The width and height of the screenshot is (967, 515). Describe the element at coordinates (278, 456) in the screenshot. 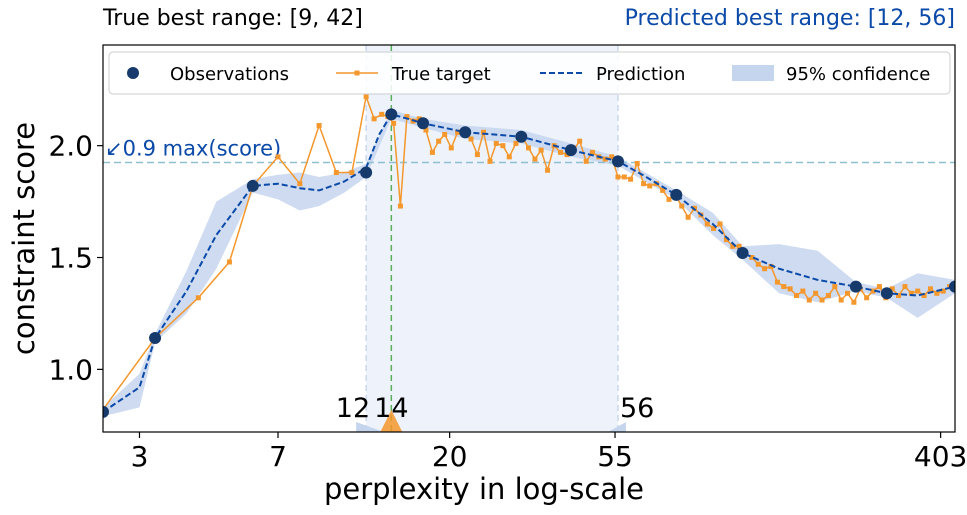

I see `x-tick-label-7: 7` at that location.